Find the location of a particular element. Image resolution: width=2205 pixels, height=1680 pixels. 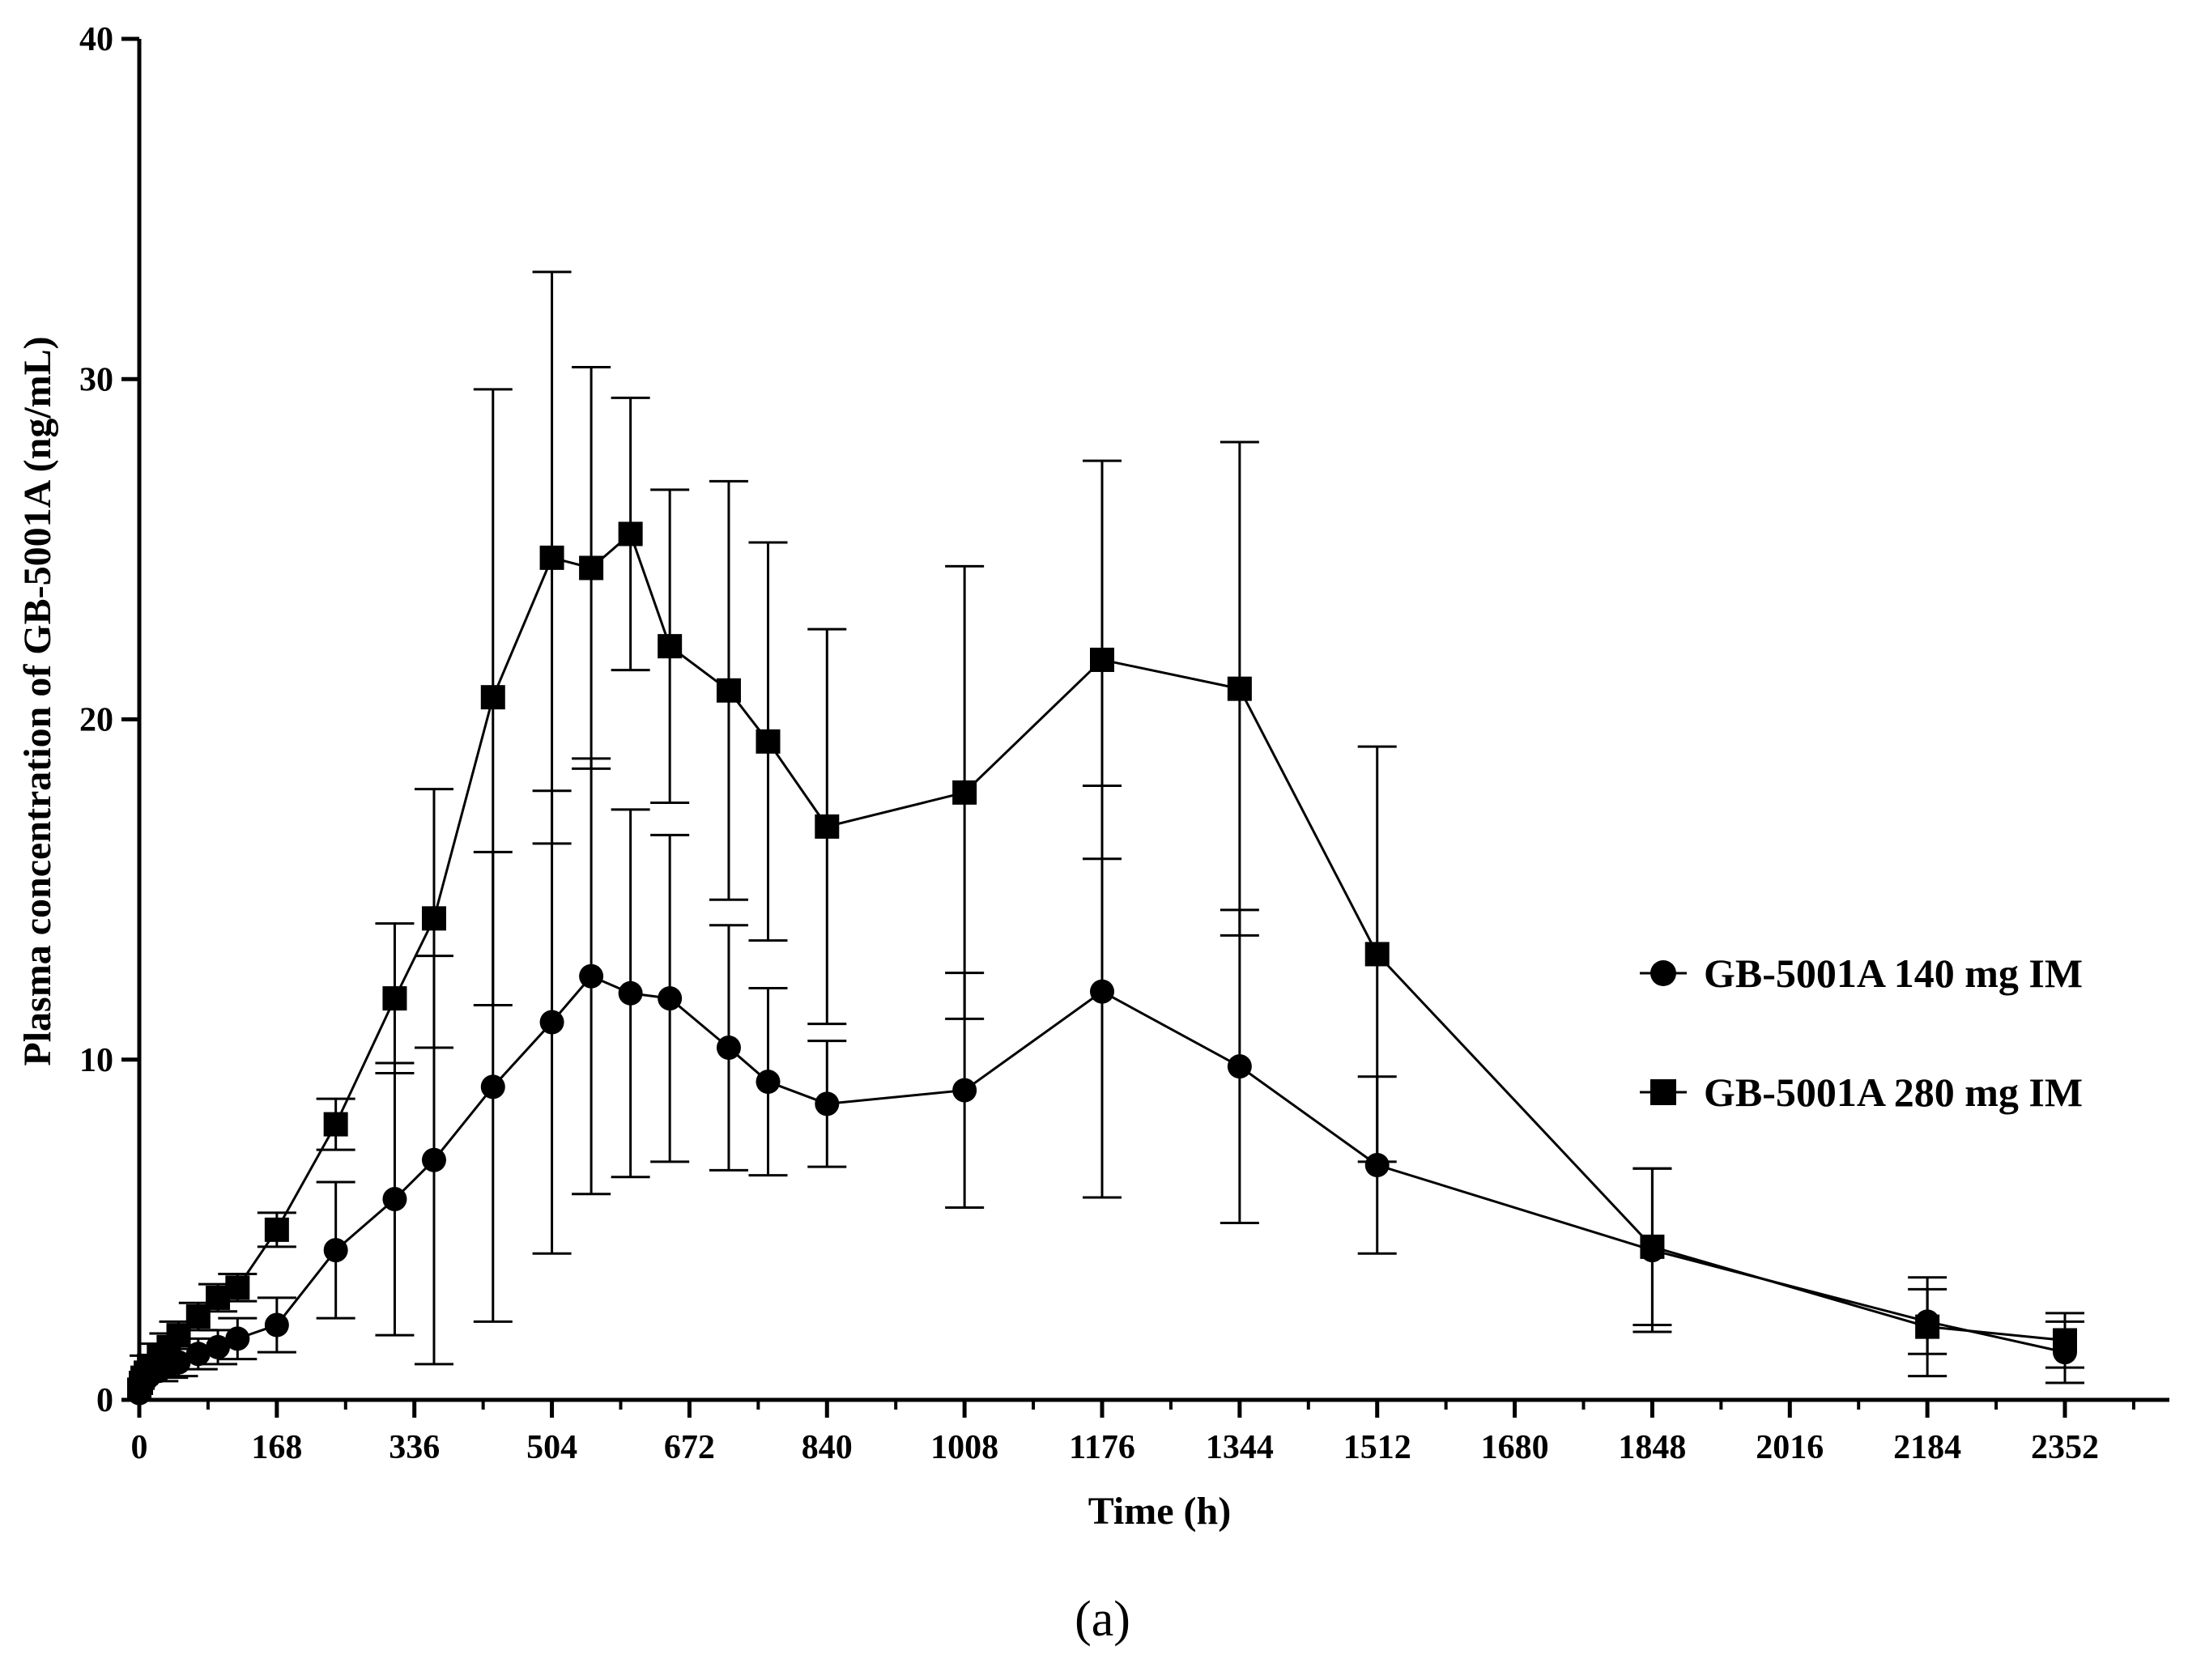

x-tick-label: 0 is located at coordinates (139, 1448).